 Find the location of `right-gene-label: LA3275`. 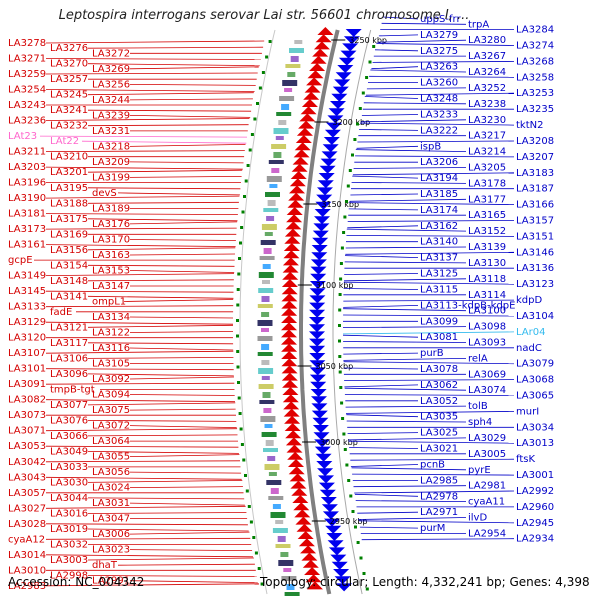

right-gene-label: LA3275 is located at coordinates (439, 51).